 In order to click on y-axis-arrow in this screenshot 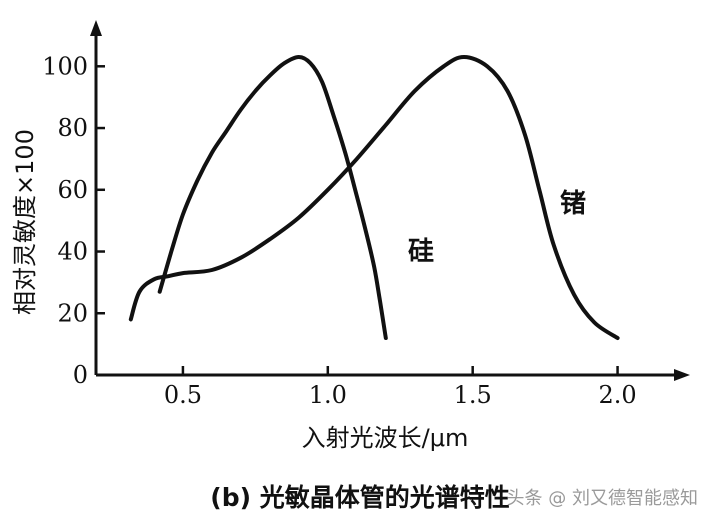, I will do `click(96, 28)`.